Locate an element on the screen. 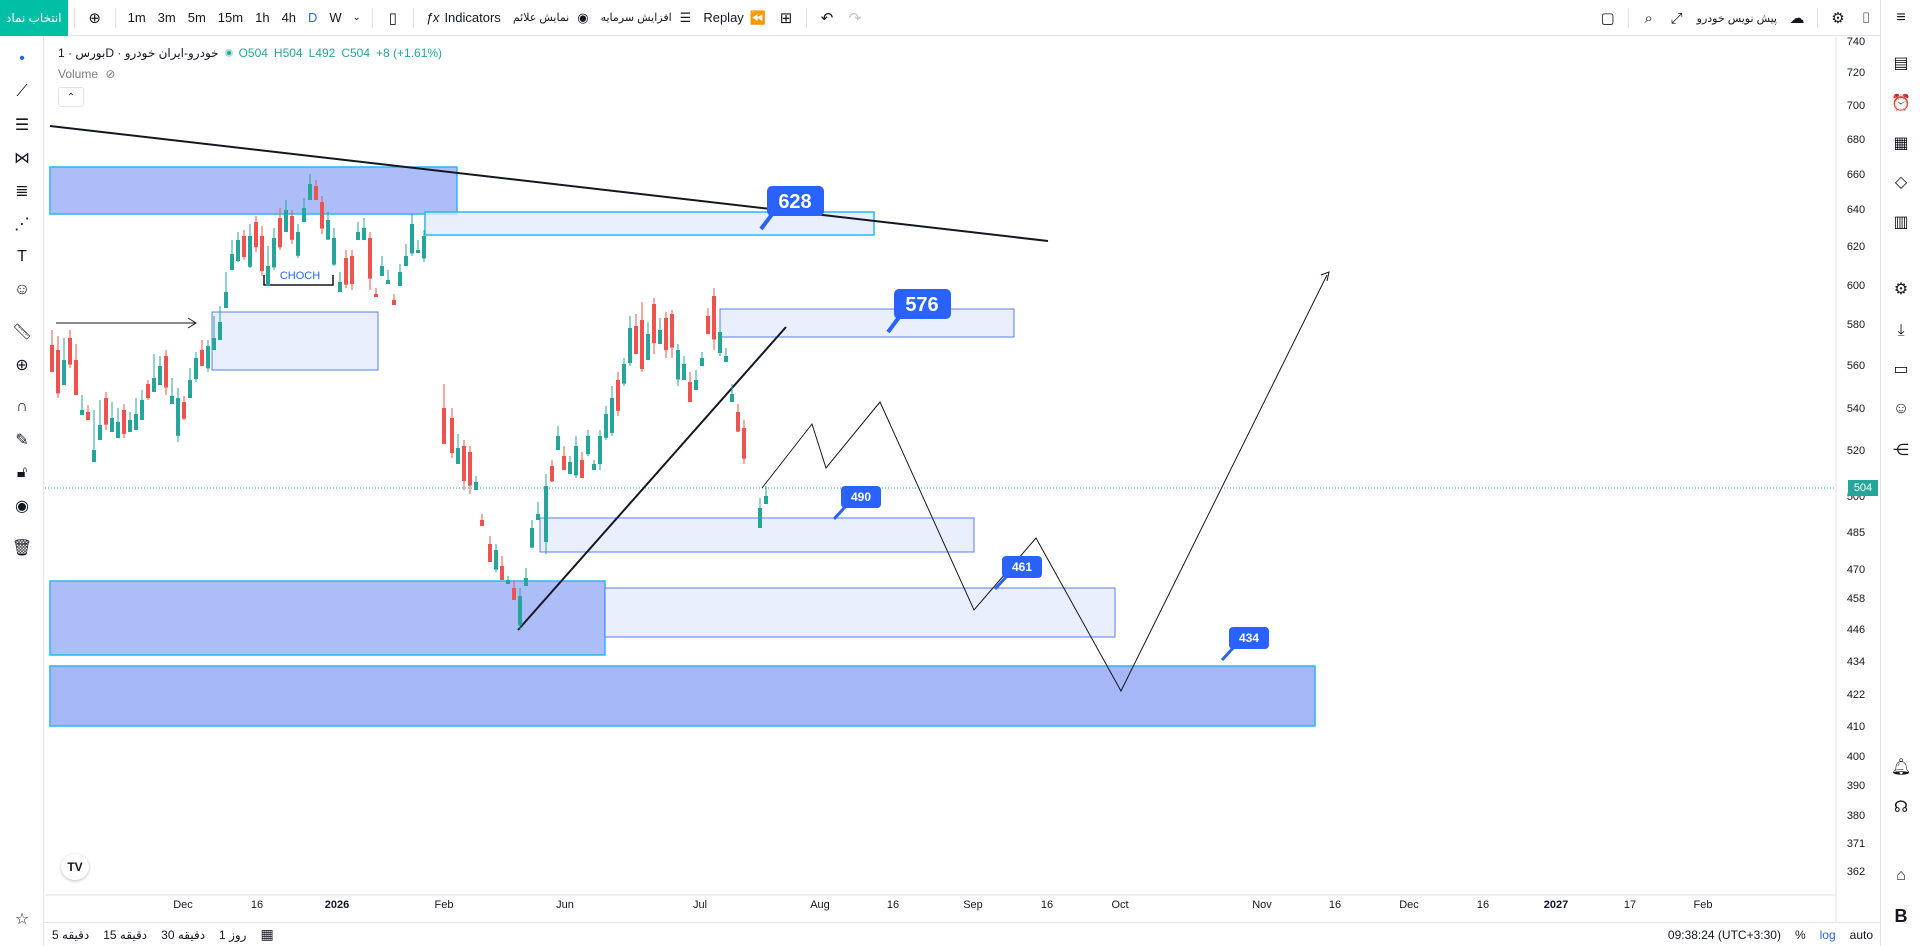 The image size is (1920, 946). collapse-legend-button: ⌃ is located at coordinates (71, 97).